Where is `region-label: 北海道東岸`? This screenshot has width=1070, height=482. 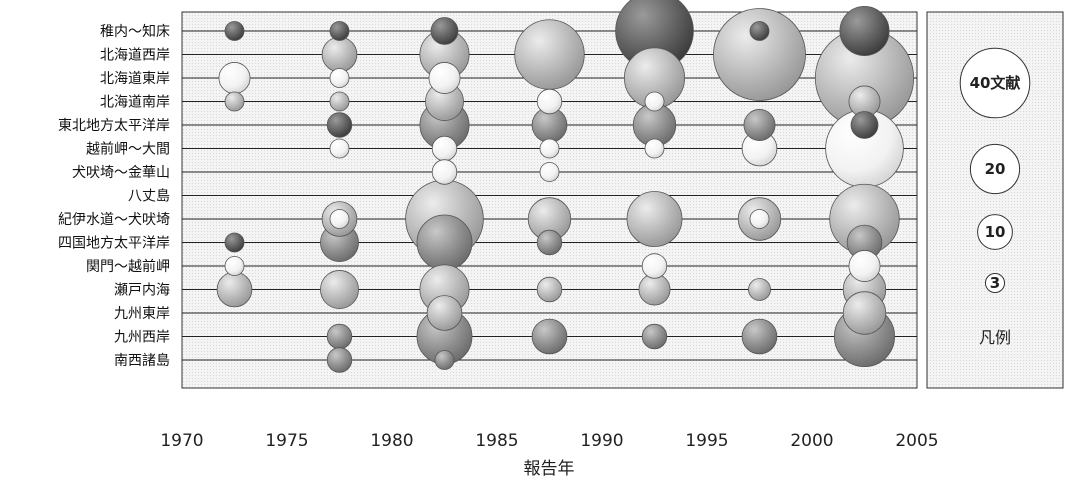 region-label: 北海道東岸 is located at coordinates (135, 79).